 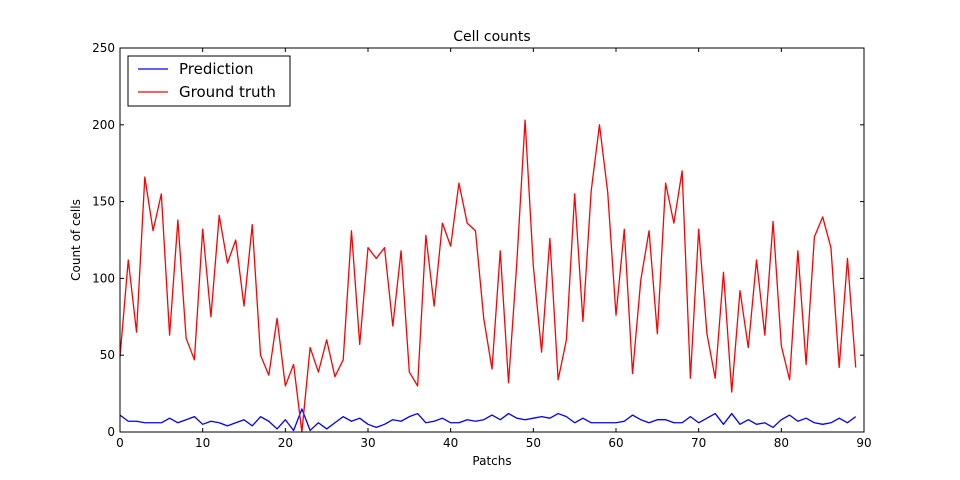 What do you see at coordinates (103, 125) in the screenshot?
I see `y-tick-label: 200` at bounding box center [103, 125].